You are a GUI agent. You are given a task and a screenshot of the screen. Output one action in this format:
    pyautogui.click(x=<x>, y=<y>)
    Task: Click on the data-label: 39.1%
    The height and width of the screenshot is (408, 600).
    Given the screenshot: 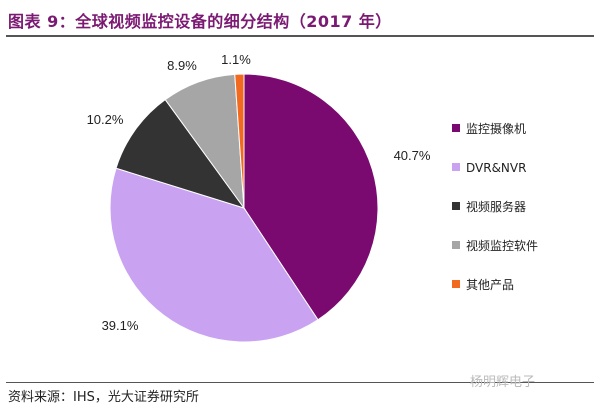 What is the action you would take?
    pyautogui.click(x=120, y=325)
    